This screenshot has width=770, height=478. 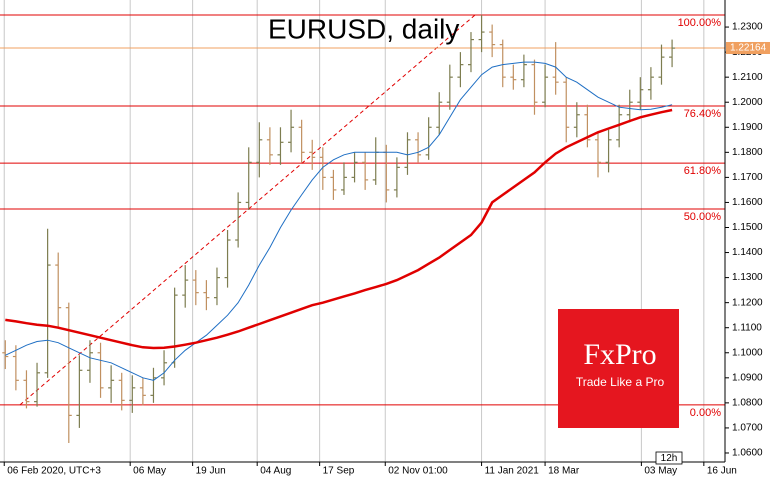 What do you see at coordinates (211, 471) in the screenshot?
I see `x-tick-label: 19 Jun` at bounding box center [211, 471].